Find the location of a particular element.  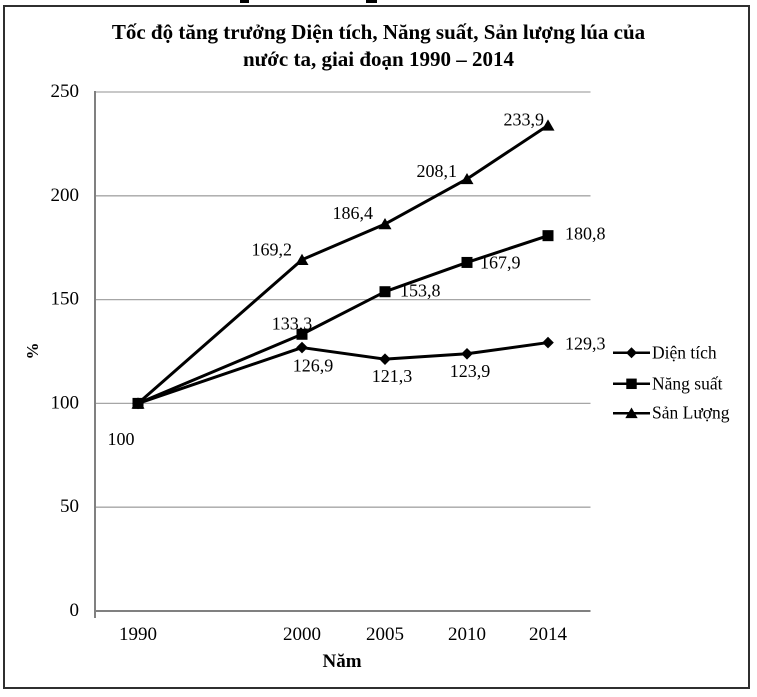

y-tick-label: 200 is located at coordinates (65, 195).